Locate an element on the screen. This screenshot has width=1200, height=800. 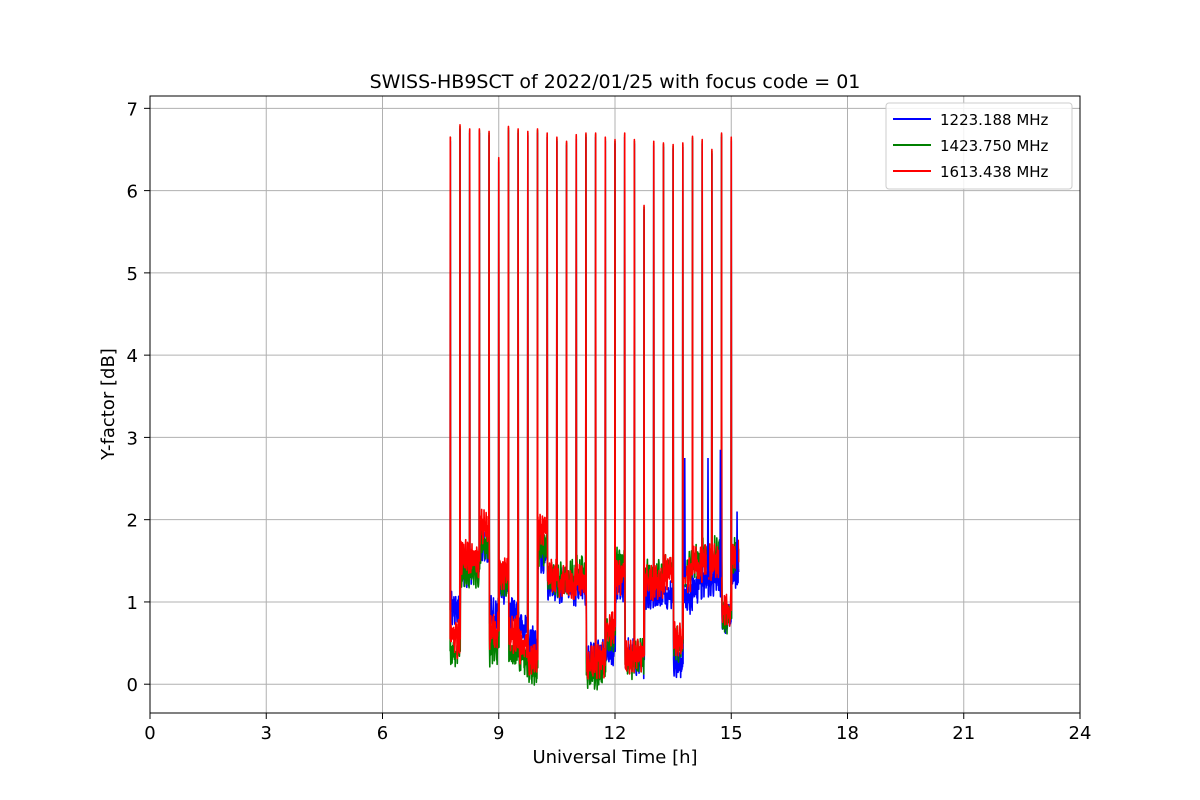
x-axis-label: Universal Time [h] is located at coordinates (614, 757).